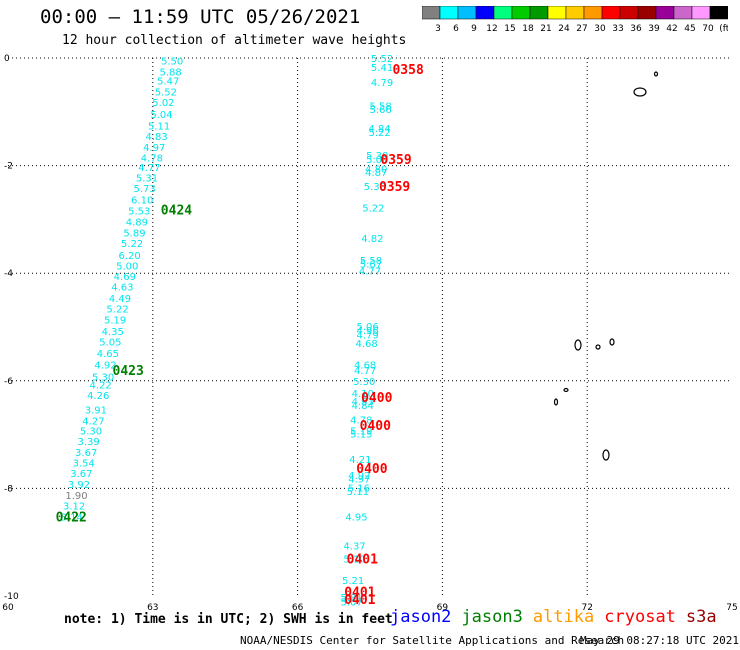 Image resolution: width=740 pixels, height=650 pixels. I want to click on x-tick-label: 63, so click(152, 608).